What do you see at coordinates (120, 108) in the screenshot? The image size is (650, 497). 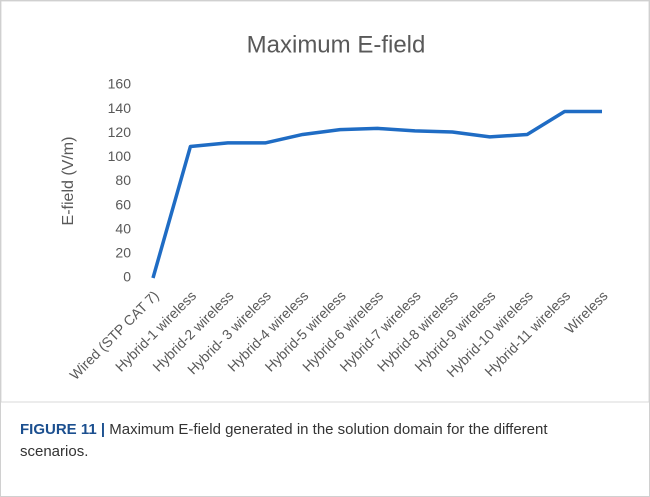 I see `y-tick-label: 140` at bounding box center [120, 108].